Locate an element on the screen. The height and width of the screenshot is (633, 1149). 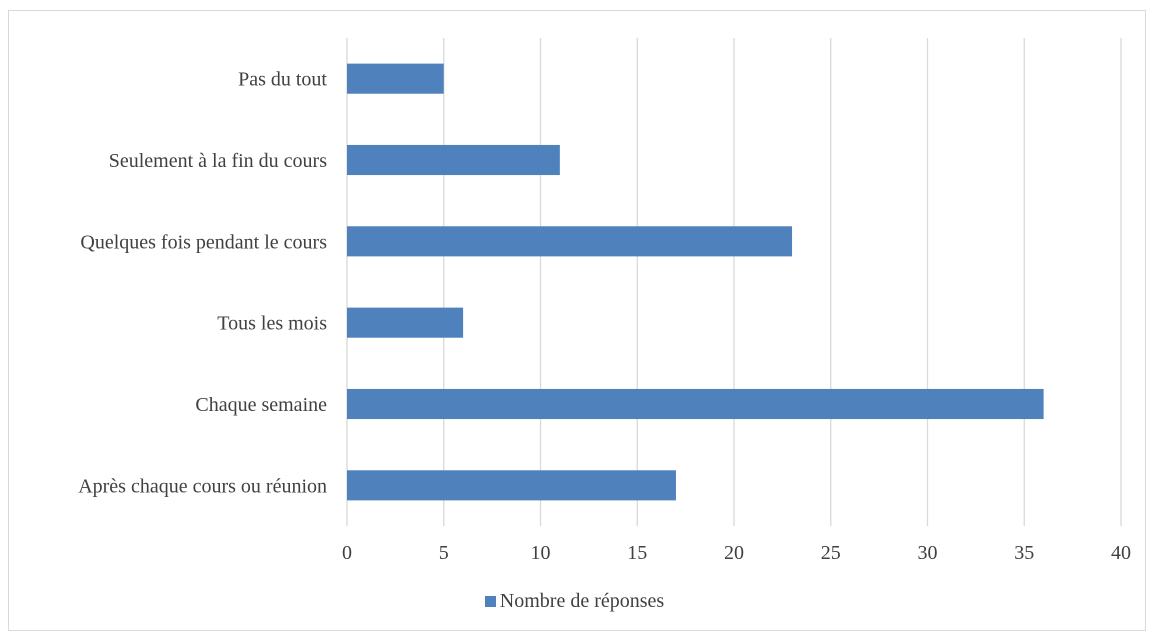
x-tick-label: 10 is located at coordinates (541, 553).